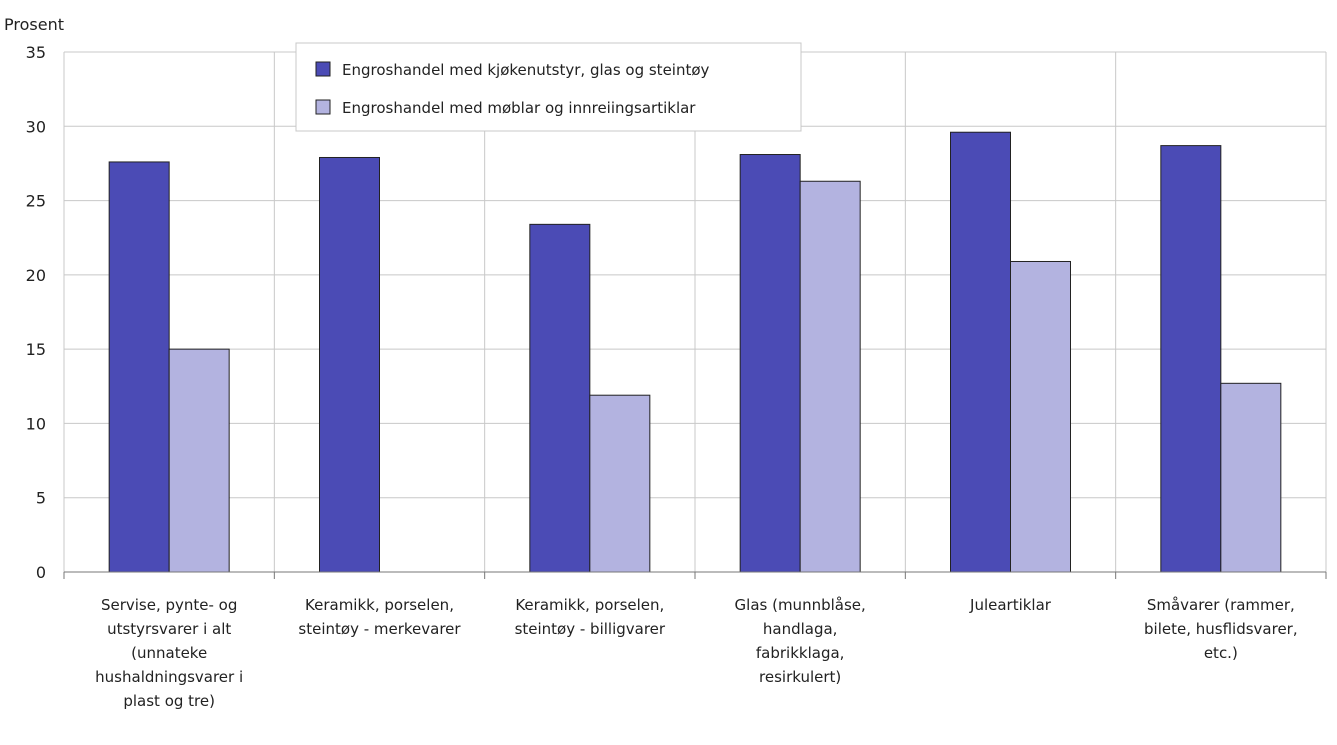 The width and height of the screenshot is (1337, 745). I want to click on x-category-label-line: (unnateke, so click(169, 653).